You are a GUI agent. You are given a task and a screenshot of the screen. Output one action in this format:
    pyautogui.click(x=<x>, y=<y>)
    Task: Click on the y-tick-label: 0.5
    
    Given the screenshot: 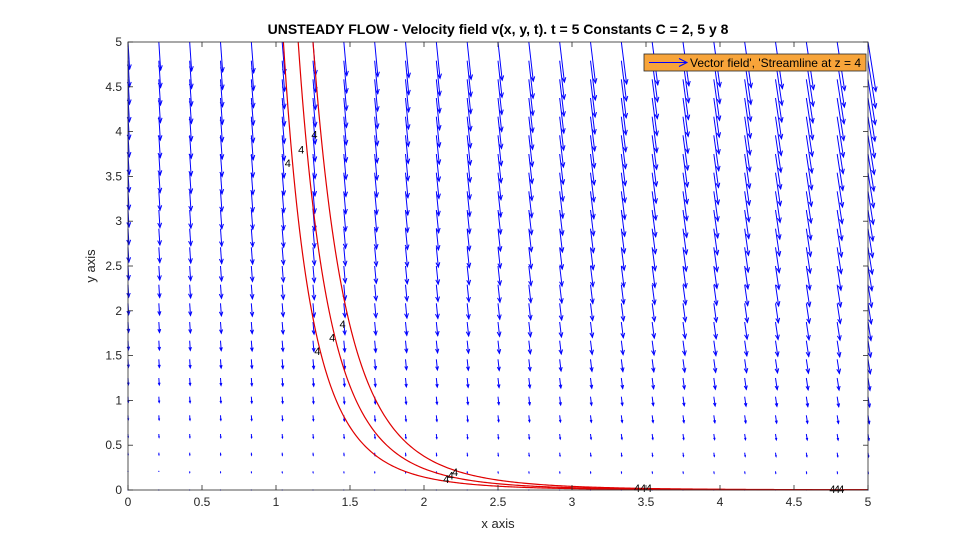 What is the action you would take?
    pyautogui.click(x=113, y=445)
    